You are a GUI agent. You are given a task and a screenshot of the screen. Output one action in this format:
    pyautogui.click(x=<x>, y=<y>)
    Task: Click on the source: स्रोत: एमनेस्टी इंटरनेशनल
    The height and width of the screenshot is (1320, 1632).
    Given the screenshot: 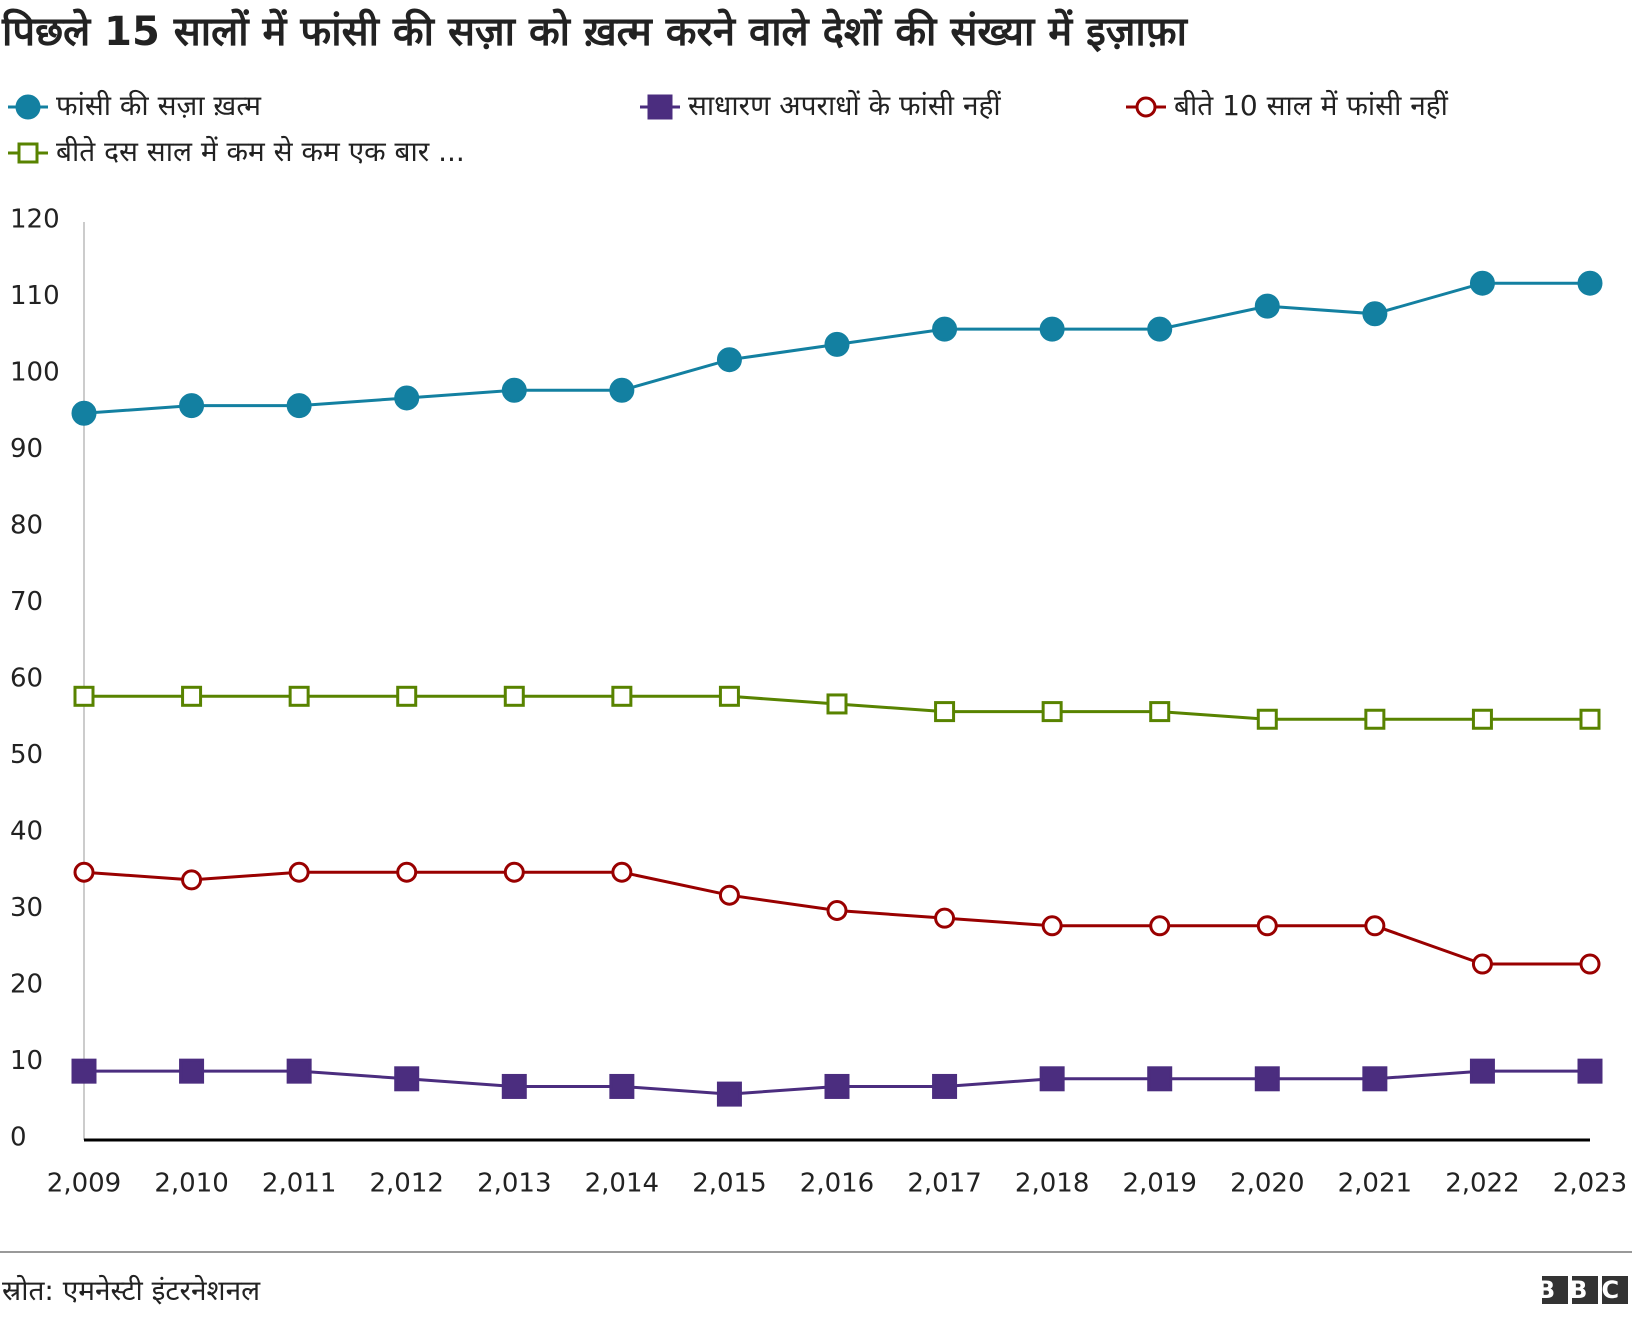 What is the action you would take?
    pyautogui.click(x=131, y=1290)
    